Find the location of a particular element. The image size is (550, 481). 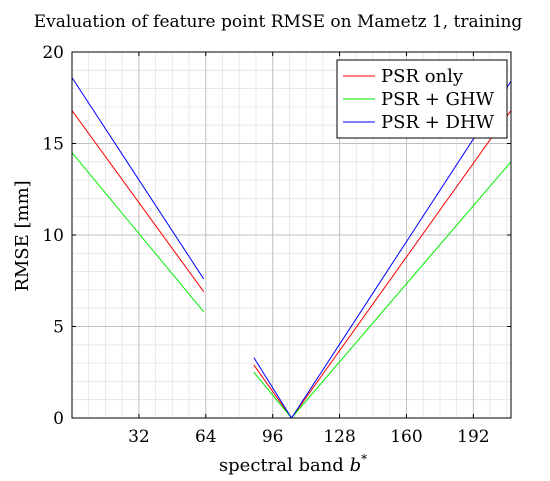

legend-label: PSR + GHW is located at coordinates (438, 99).